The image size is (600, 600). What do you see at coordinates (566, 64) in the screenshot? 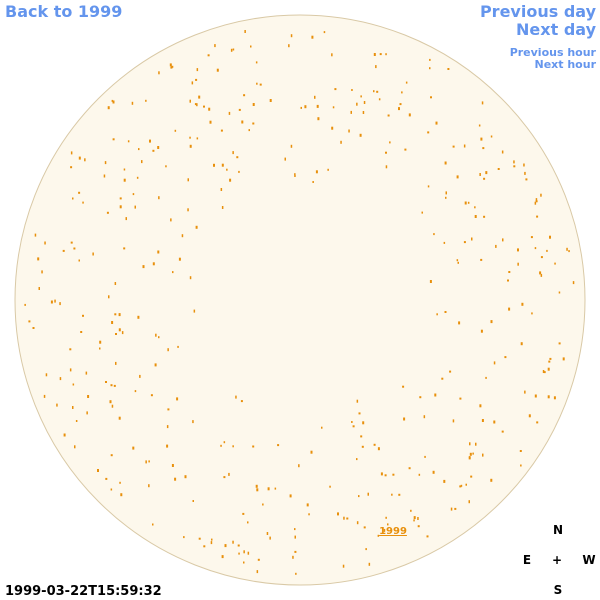
I see `next-hour-link: Next hour` at bounding box center [566, 64].